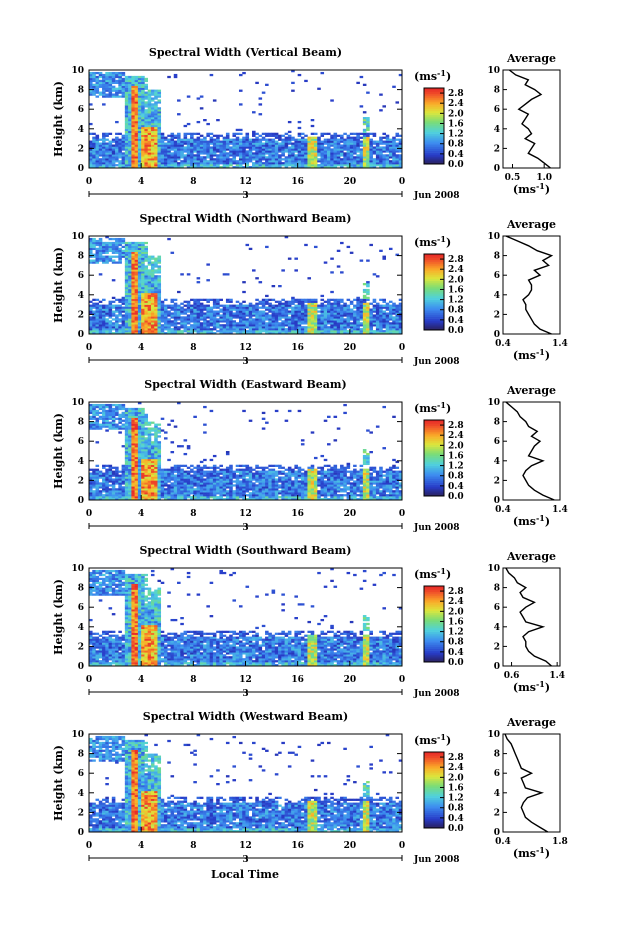  I want to click on avg-y-tick-label: 0, so click(497, 169).